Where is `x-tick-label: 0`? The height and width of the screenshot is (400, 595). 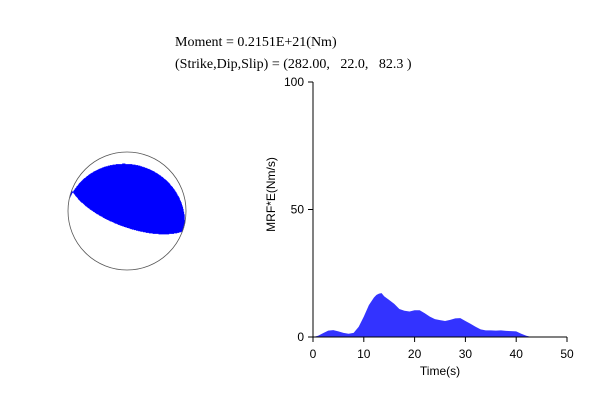 x-tick-label: 0 is located at coordinates (313, 354).